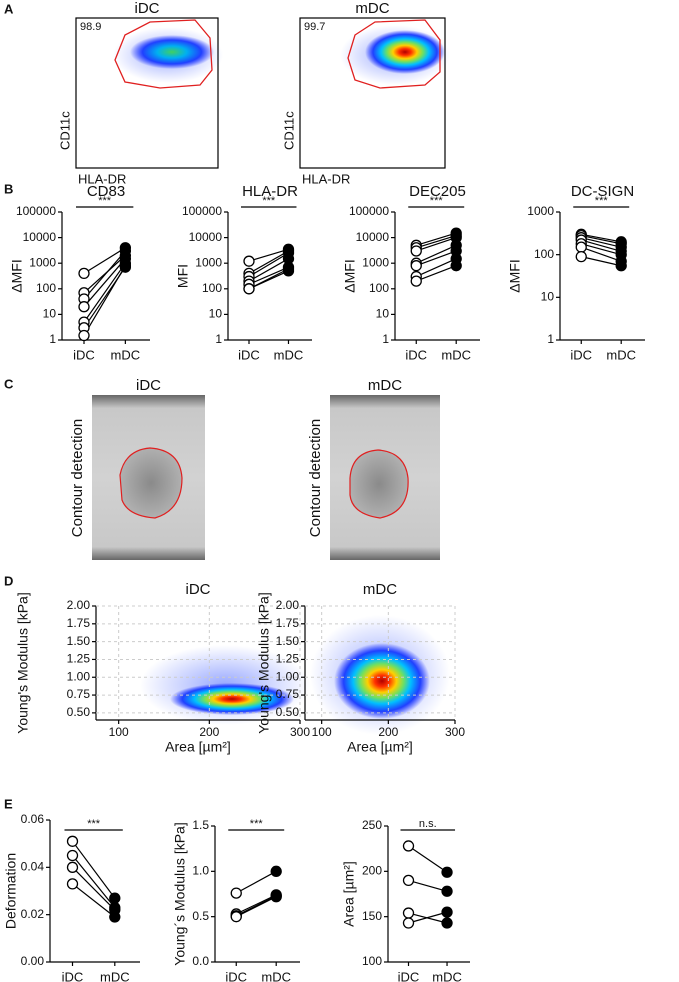  I want to click on image-title: iDC, so click(148, 385).